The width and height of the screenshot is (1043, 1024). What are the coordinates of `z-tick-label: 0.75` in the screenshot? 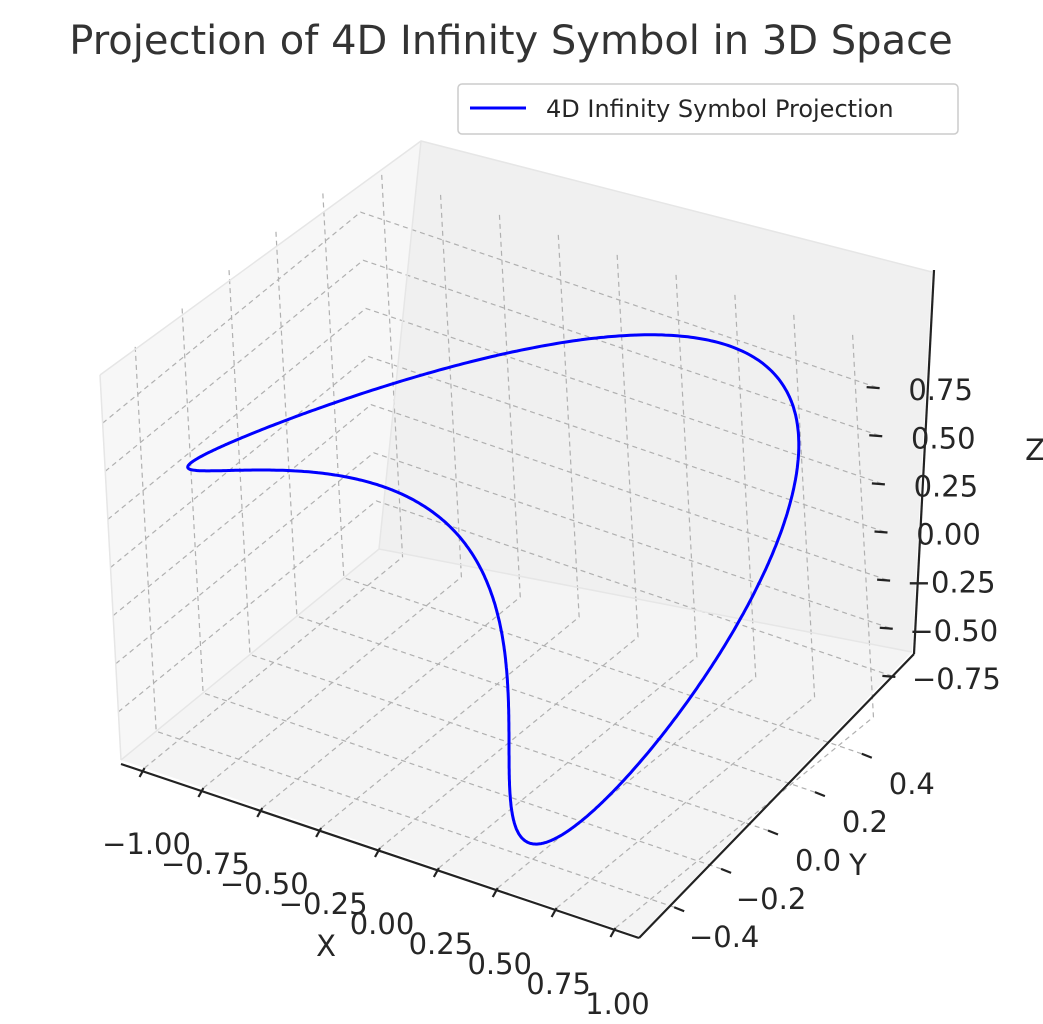 It's located at (940, 390).